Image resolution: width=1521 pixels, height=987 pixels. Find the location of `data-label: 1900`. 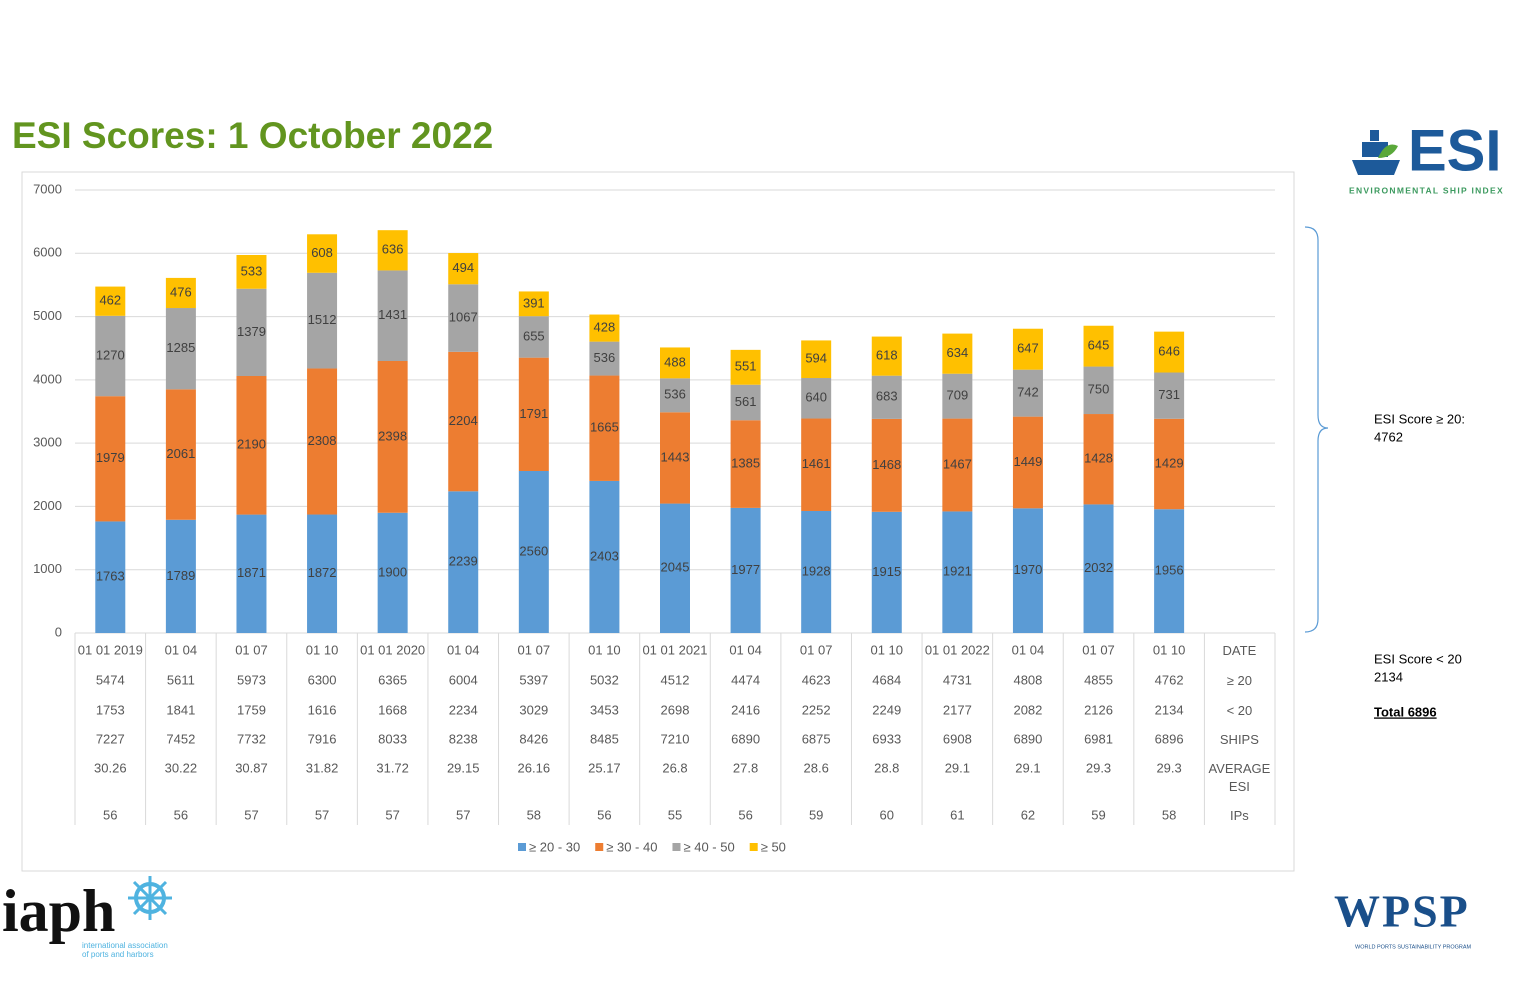

data-label: 1900 is located at coordinates (392, 571).